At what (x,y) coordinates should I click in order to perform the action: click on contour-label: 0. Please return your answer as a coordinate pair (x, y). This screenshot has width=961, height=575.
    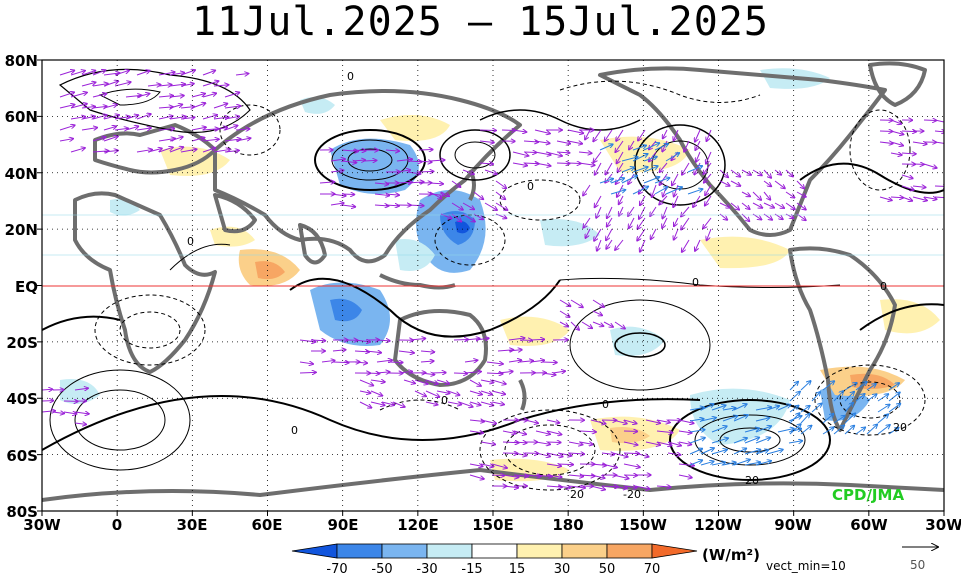
    Looking at the image, I should click on (883, 286).